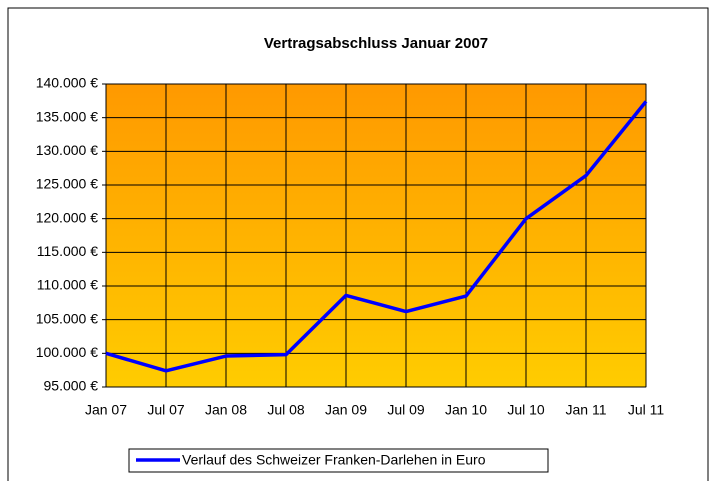 The height and width of the screenshot is (481, 716). I want to click on y-tick-label: 135.000 €, so click(67, 116).